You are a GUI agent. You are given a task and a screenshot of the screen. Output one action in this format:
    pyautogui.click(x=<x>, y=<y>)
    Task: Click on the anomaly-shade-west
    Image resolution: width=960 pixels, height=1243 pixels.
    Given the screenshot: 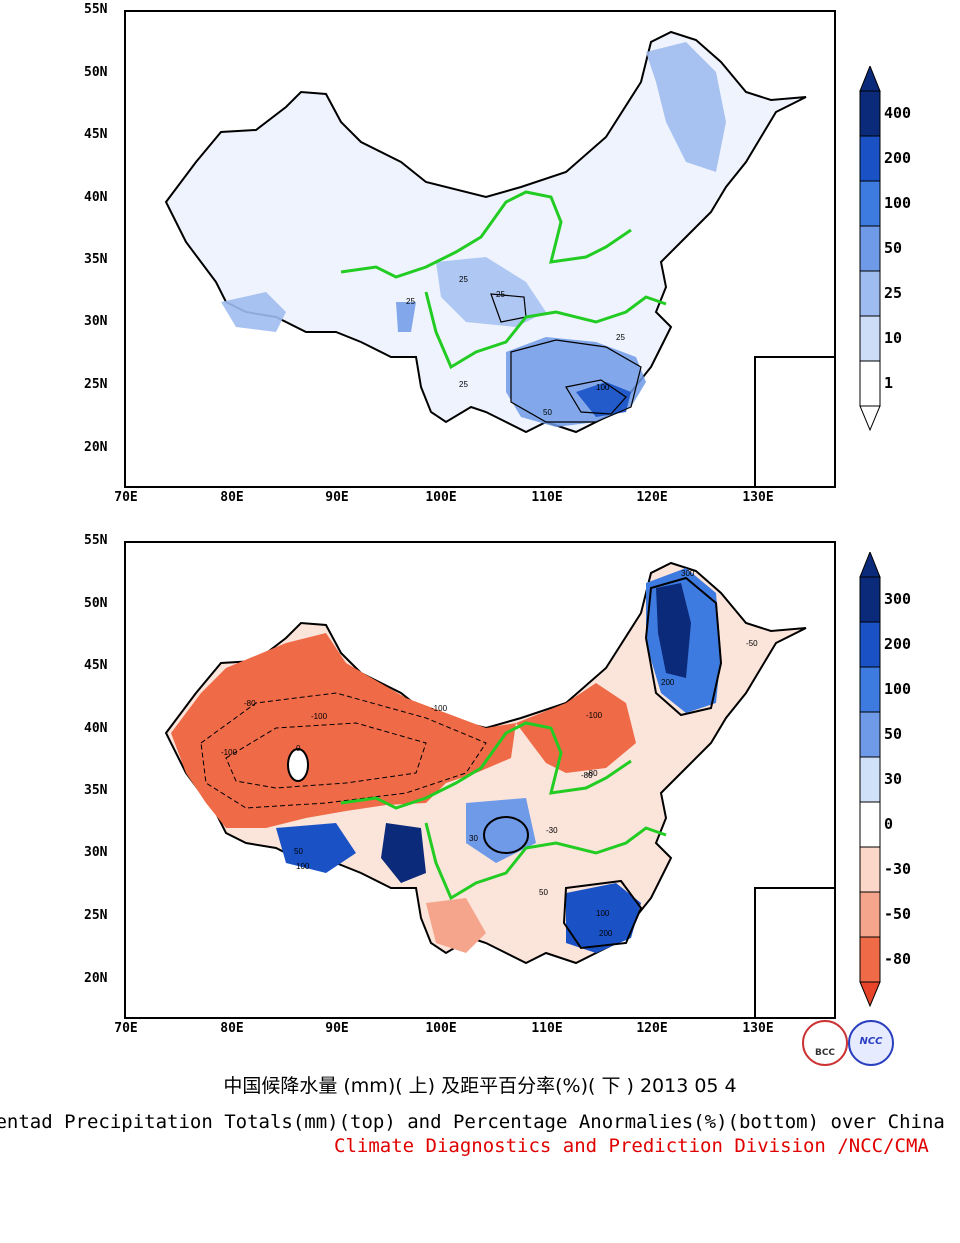 What is the action you would take?
    pyautogui.click(x=343, y=730)
    